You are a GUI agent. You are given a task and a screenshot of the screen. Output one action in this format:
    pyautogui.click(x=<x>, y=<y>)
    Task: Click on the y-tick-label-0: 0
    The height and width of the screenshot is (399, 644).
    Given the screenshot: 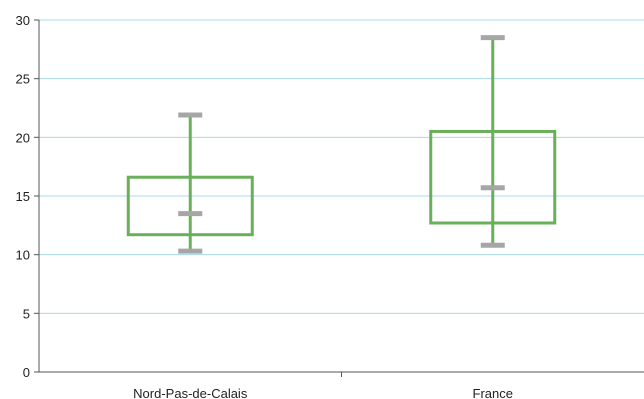 What is the action you would take?
    pyautogui.click(x=26, y=372)
    